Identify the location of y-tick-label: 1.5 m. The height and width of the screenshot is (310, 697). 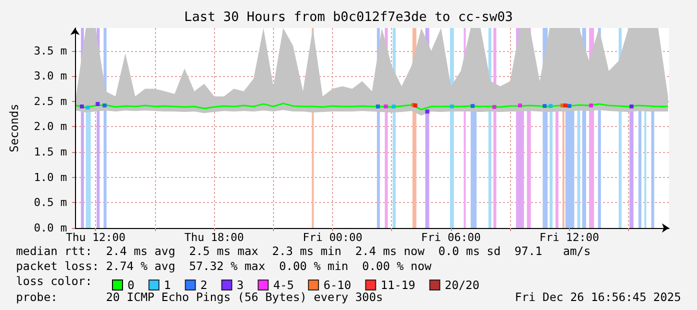
(51, 152).